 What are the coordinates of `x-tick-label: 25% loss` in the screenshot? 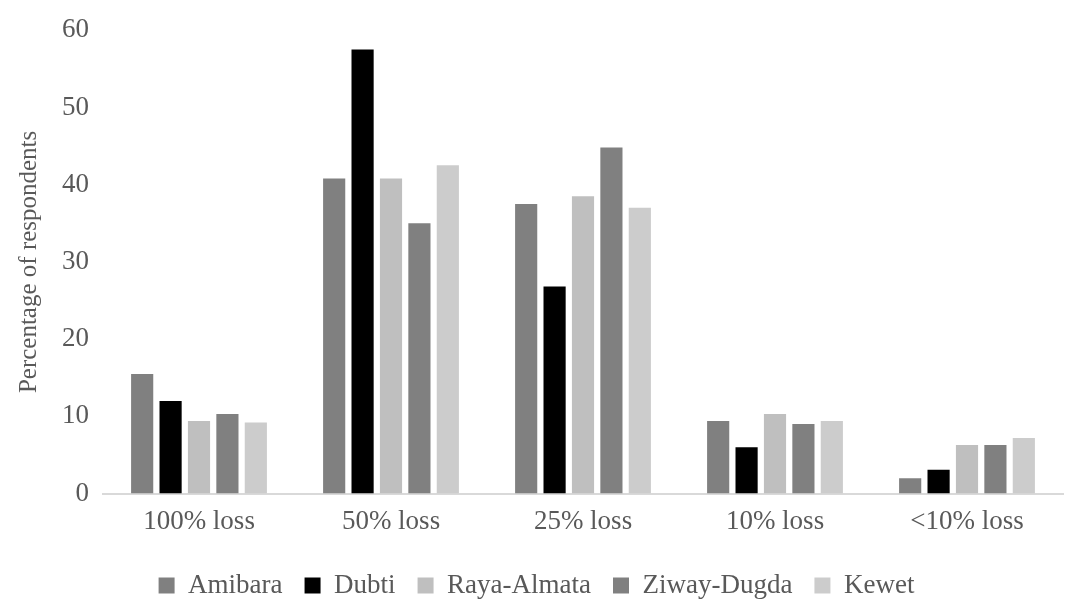 It's located at (583, 519).